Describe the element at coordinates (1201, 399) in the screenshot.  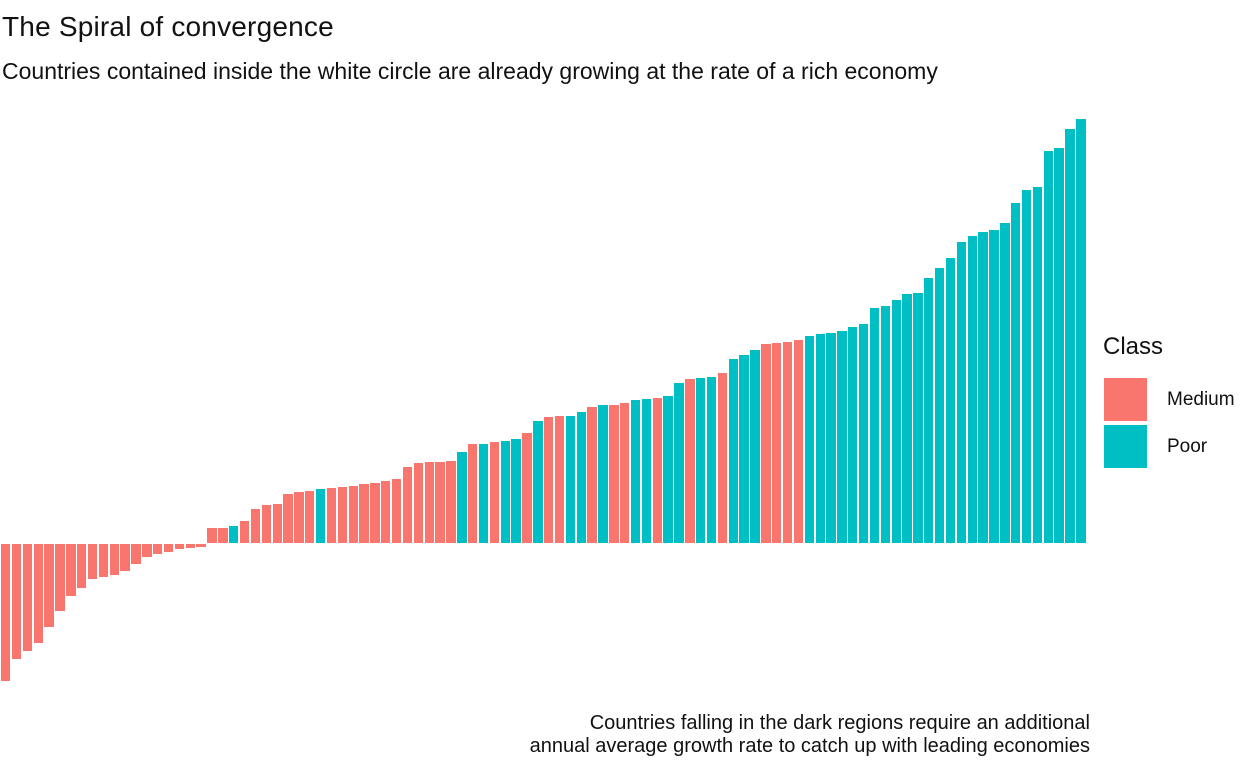
I see `legend-label: Medium` at that location.